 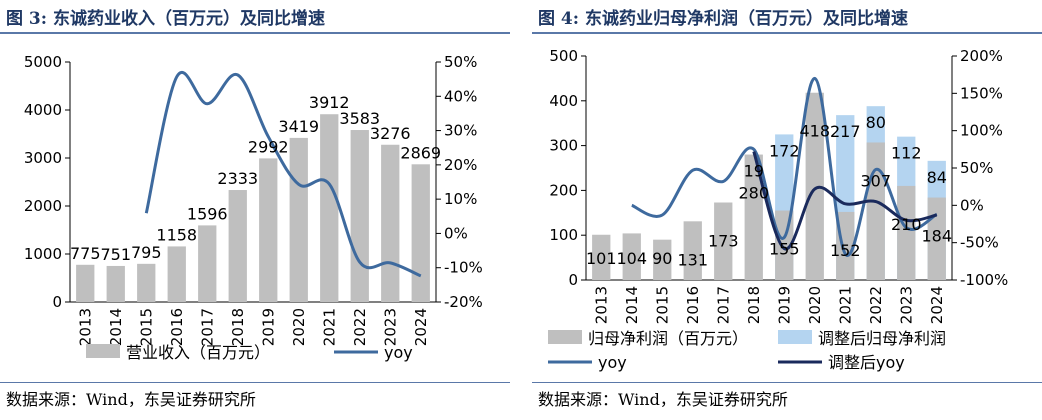 I want to click on adjusted-bar-data-label: 112, so click(x=906, y=153).